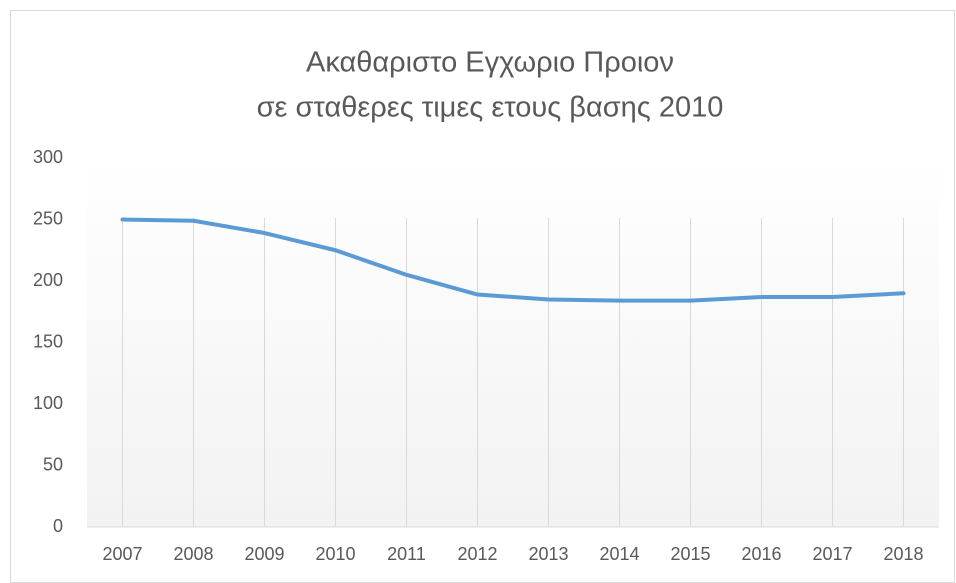 The image size is (956, 583). I want to click on chart-title: Ακαθαριστο Εγχωριο Προιον, so click(490, 63).